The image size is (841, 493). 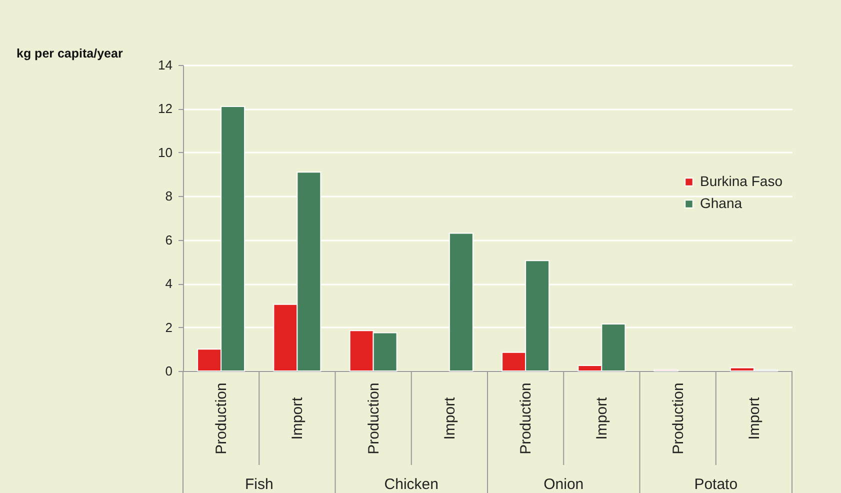 What do you see at coordinates (564, 484) in the screenshot?
I see `text: Onion` at bounding box center [564, 484].